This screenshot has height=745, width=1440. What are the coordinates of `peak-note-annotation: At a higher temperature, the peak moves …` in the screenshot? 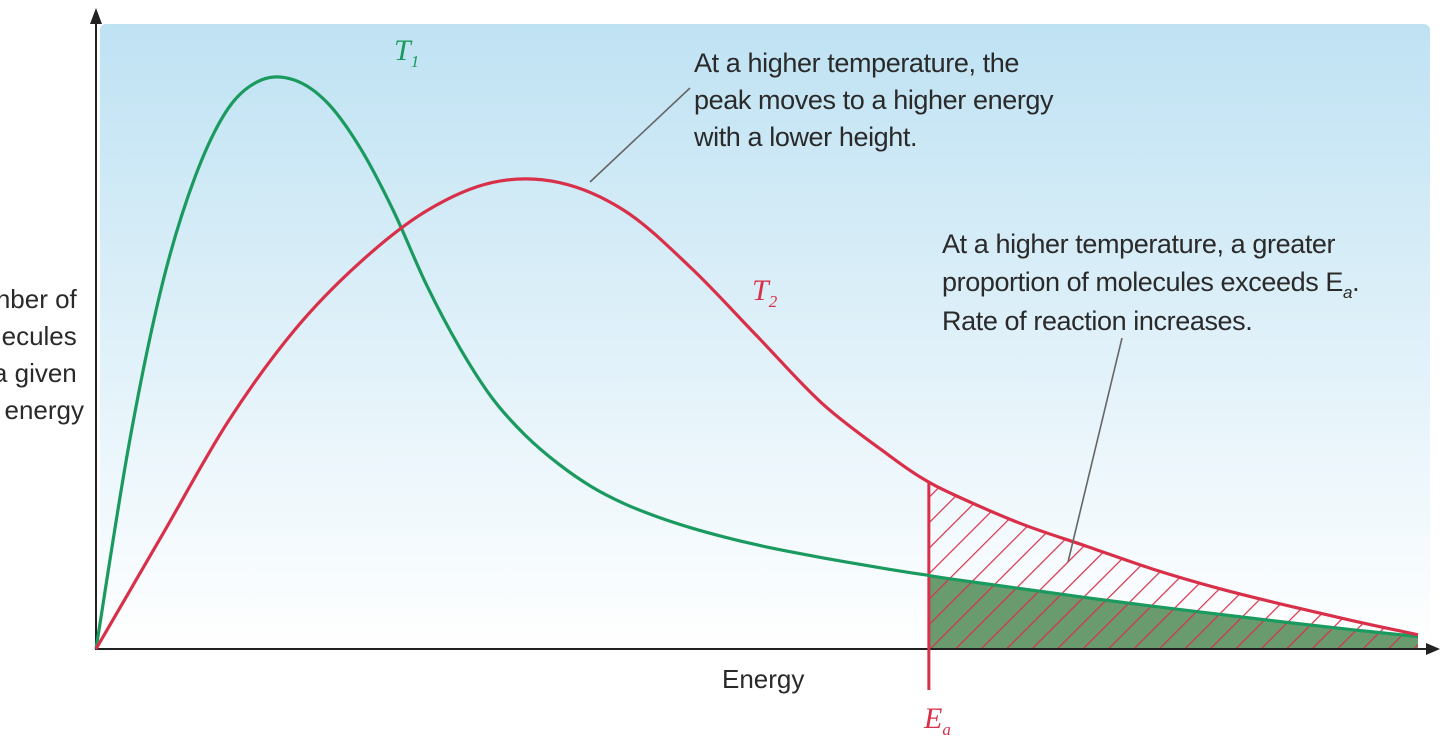 It's located at (876, 100).